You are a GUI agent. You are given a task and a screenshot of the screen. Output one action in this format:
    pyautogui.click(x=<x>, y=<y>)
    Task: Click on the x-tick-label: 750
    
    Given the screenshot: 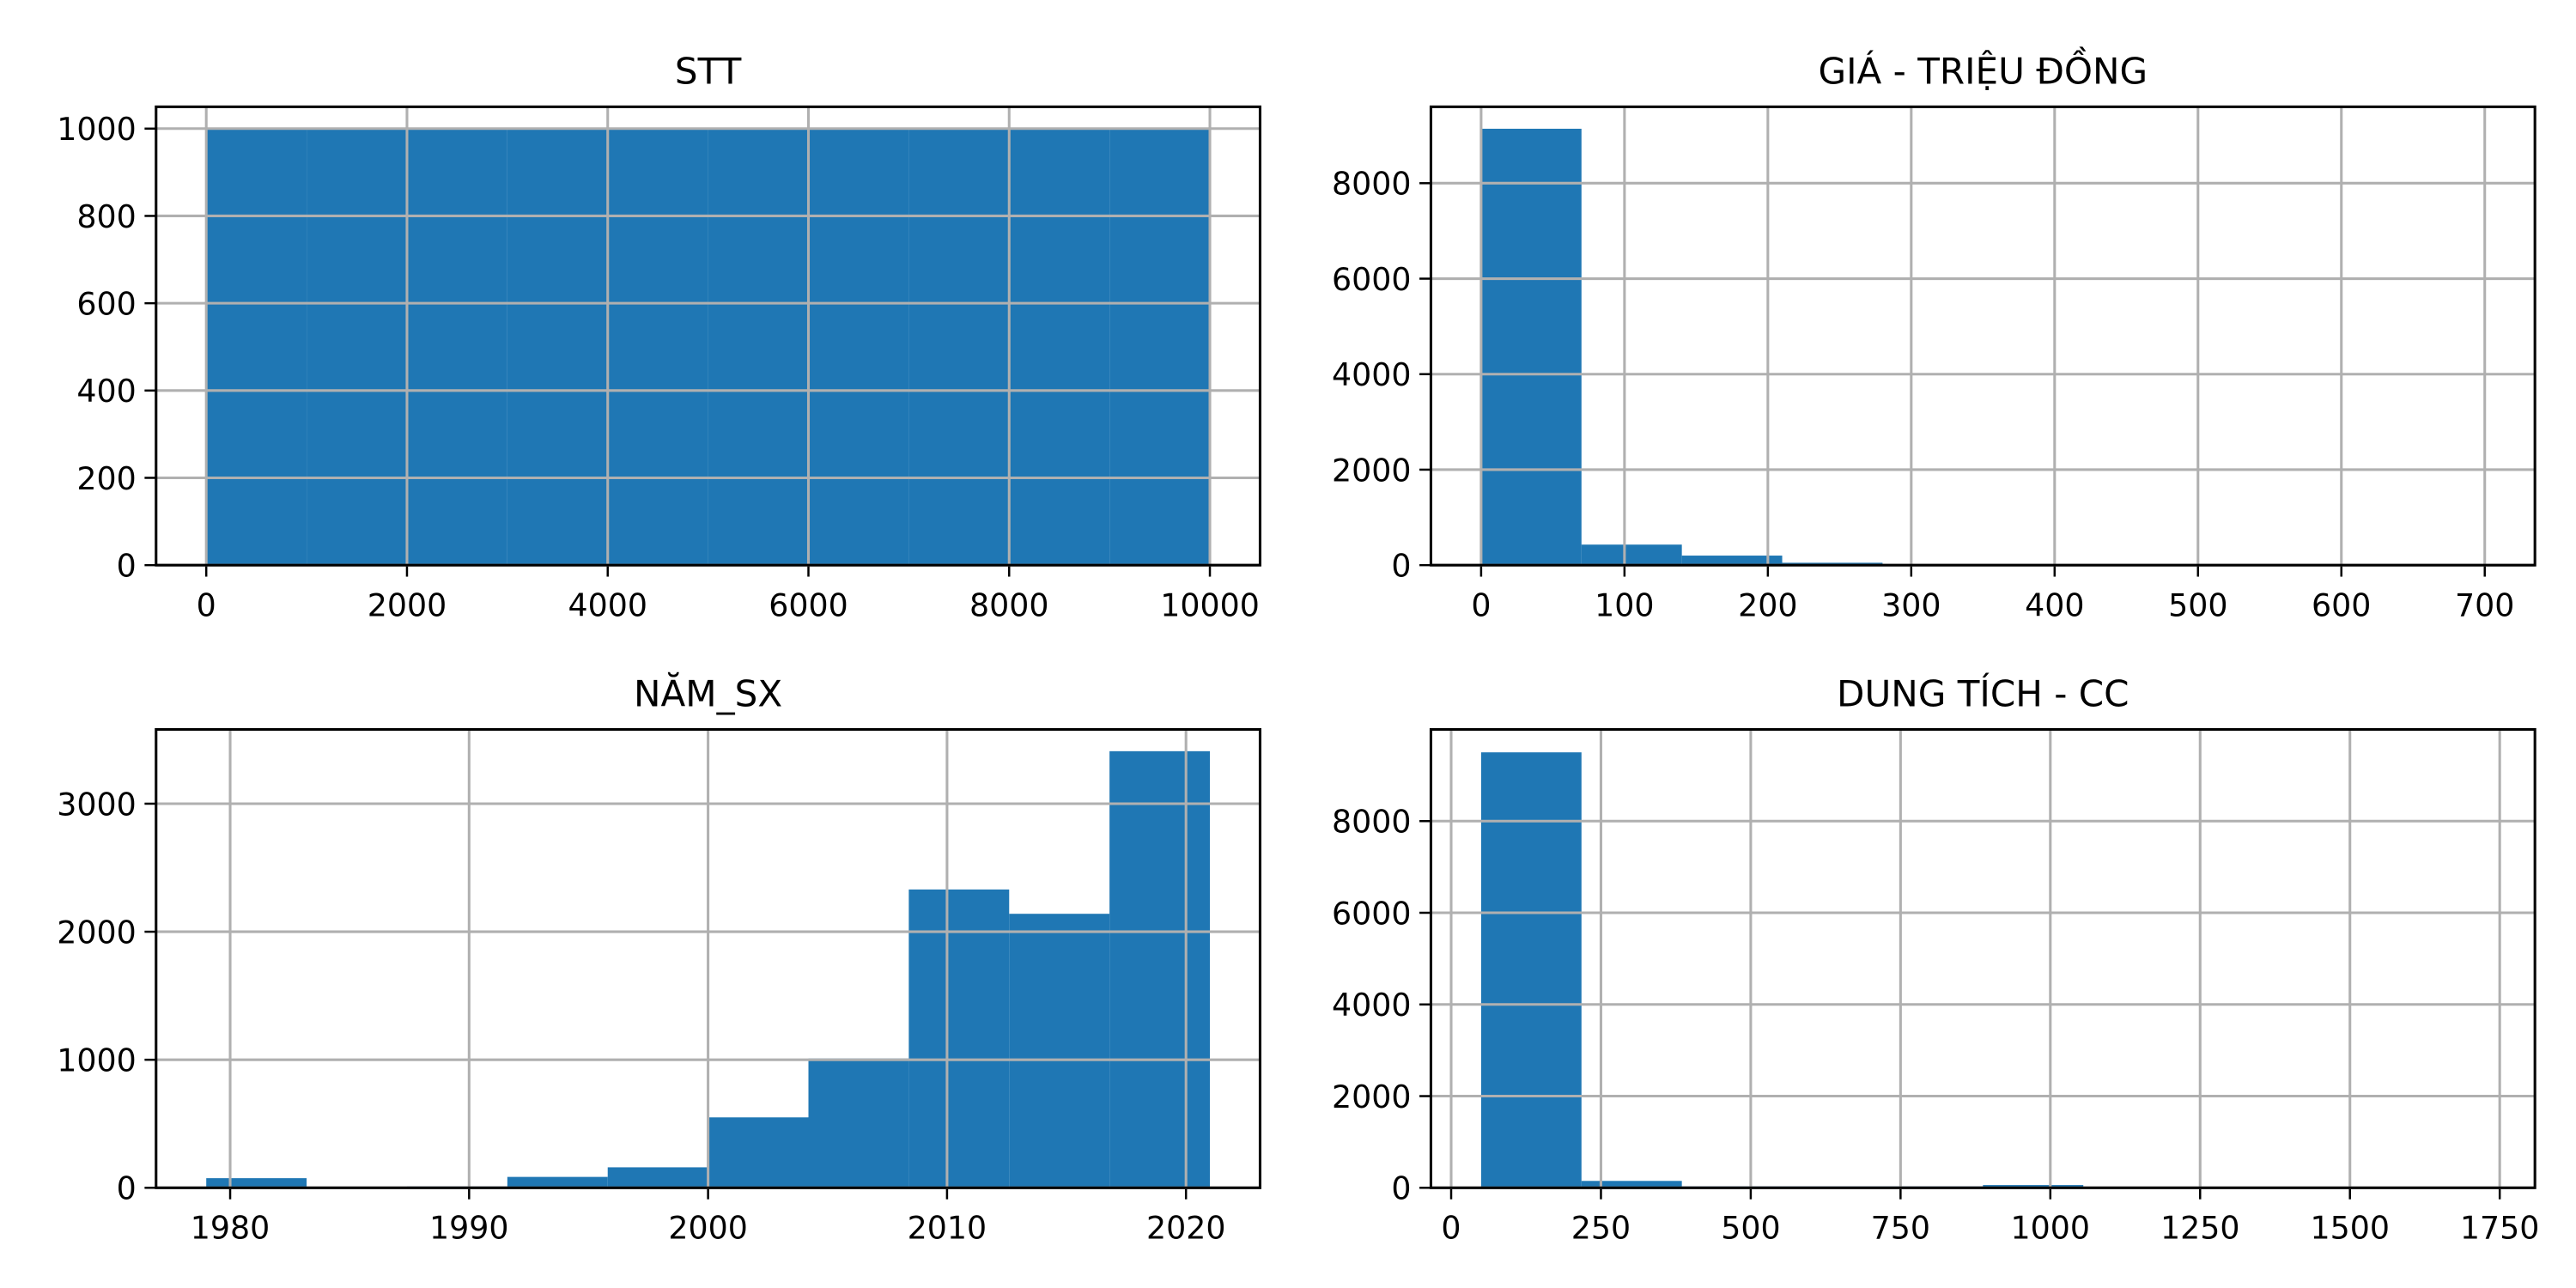 What is the action you would take?
    pyautogui.click(x=1901, y=1228)
    